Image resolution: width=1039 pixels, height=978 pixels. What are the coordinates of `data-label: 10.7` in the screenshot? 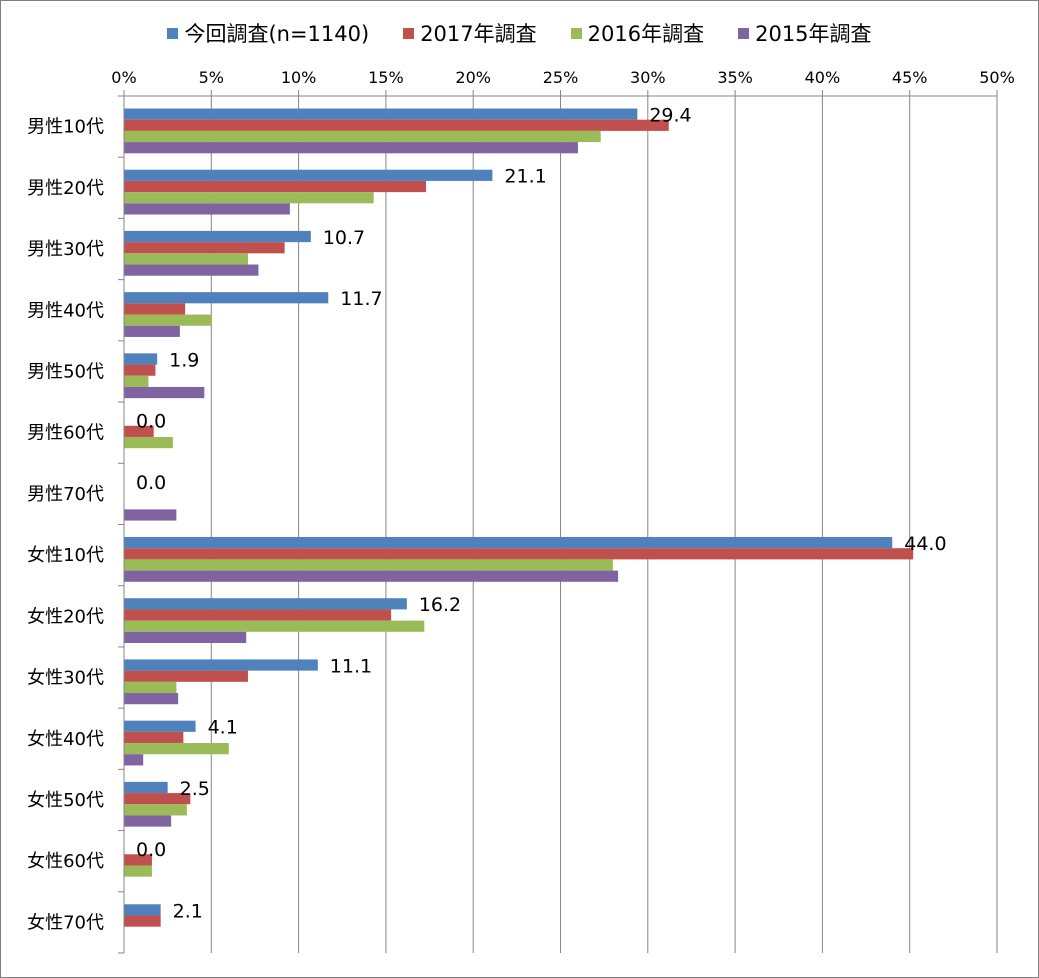 It's located at (344, 238).